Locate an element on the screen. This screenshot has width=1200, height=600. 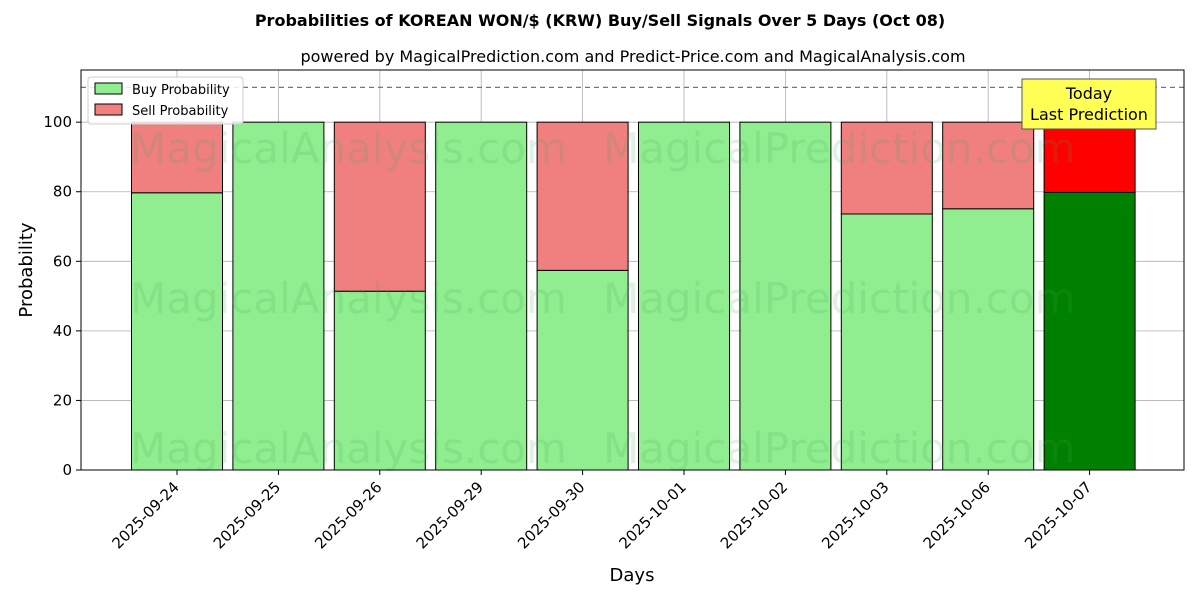
x-axis-label: Days is located at coordinates (632, 575).